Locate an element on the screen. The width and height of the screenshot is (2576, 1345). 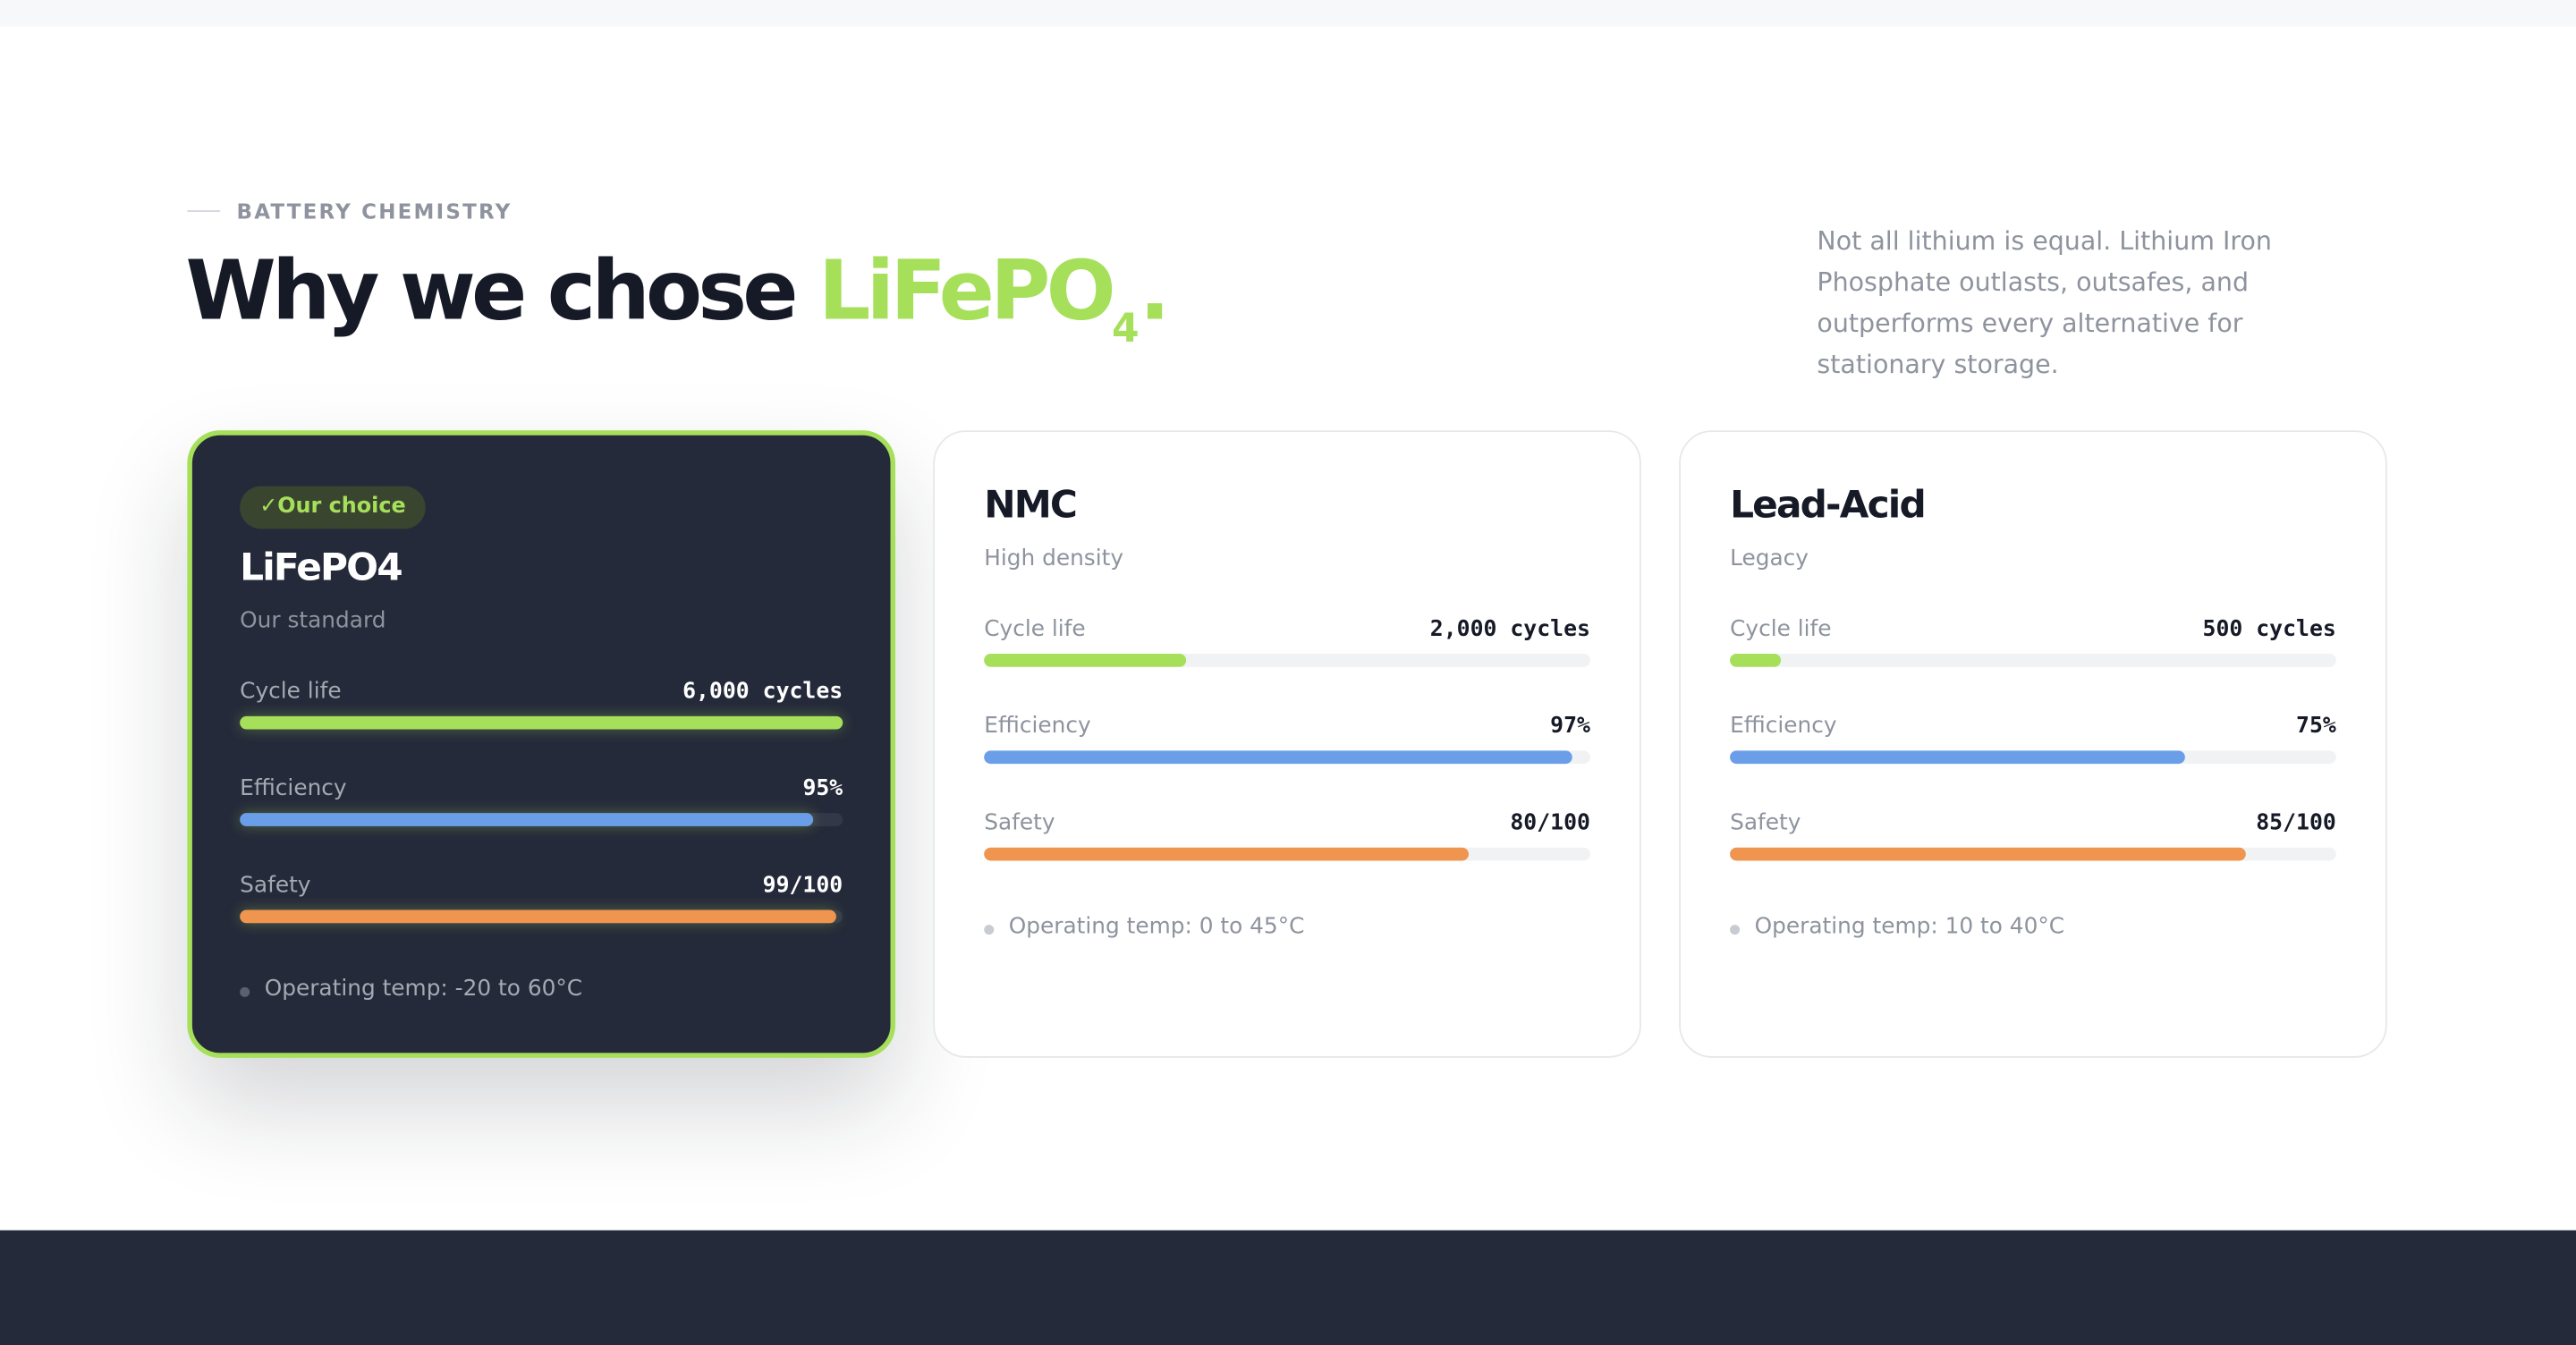
metric-value: 85/100 is located at coordinates (2296, 822).